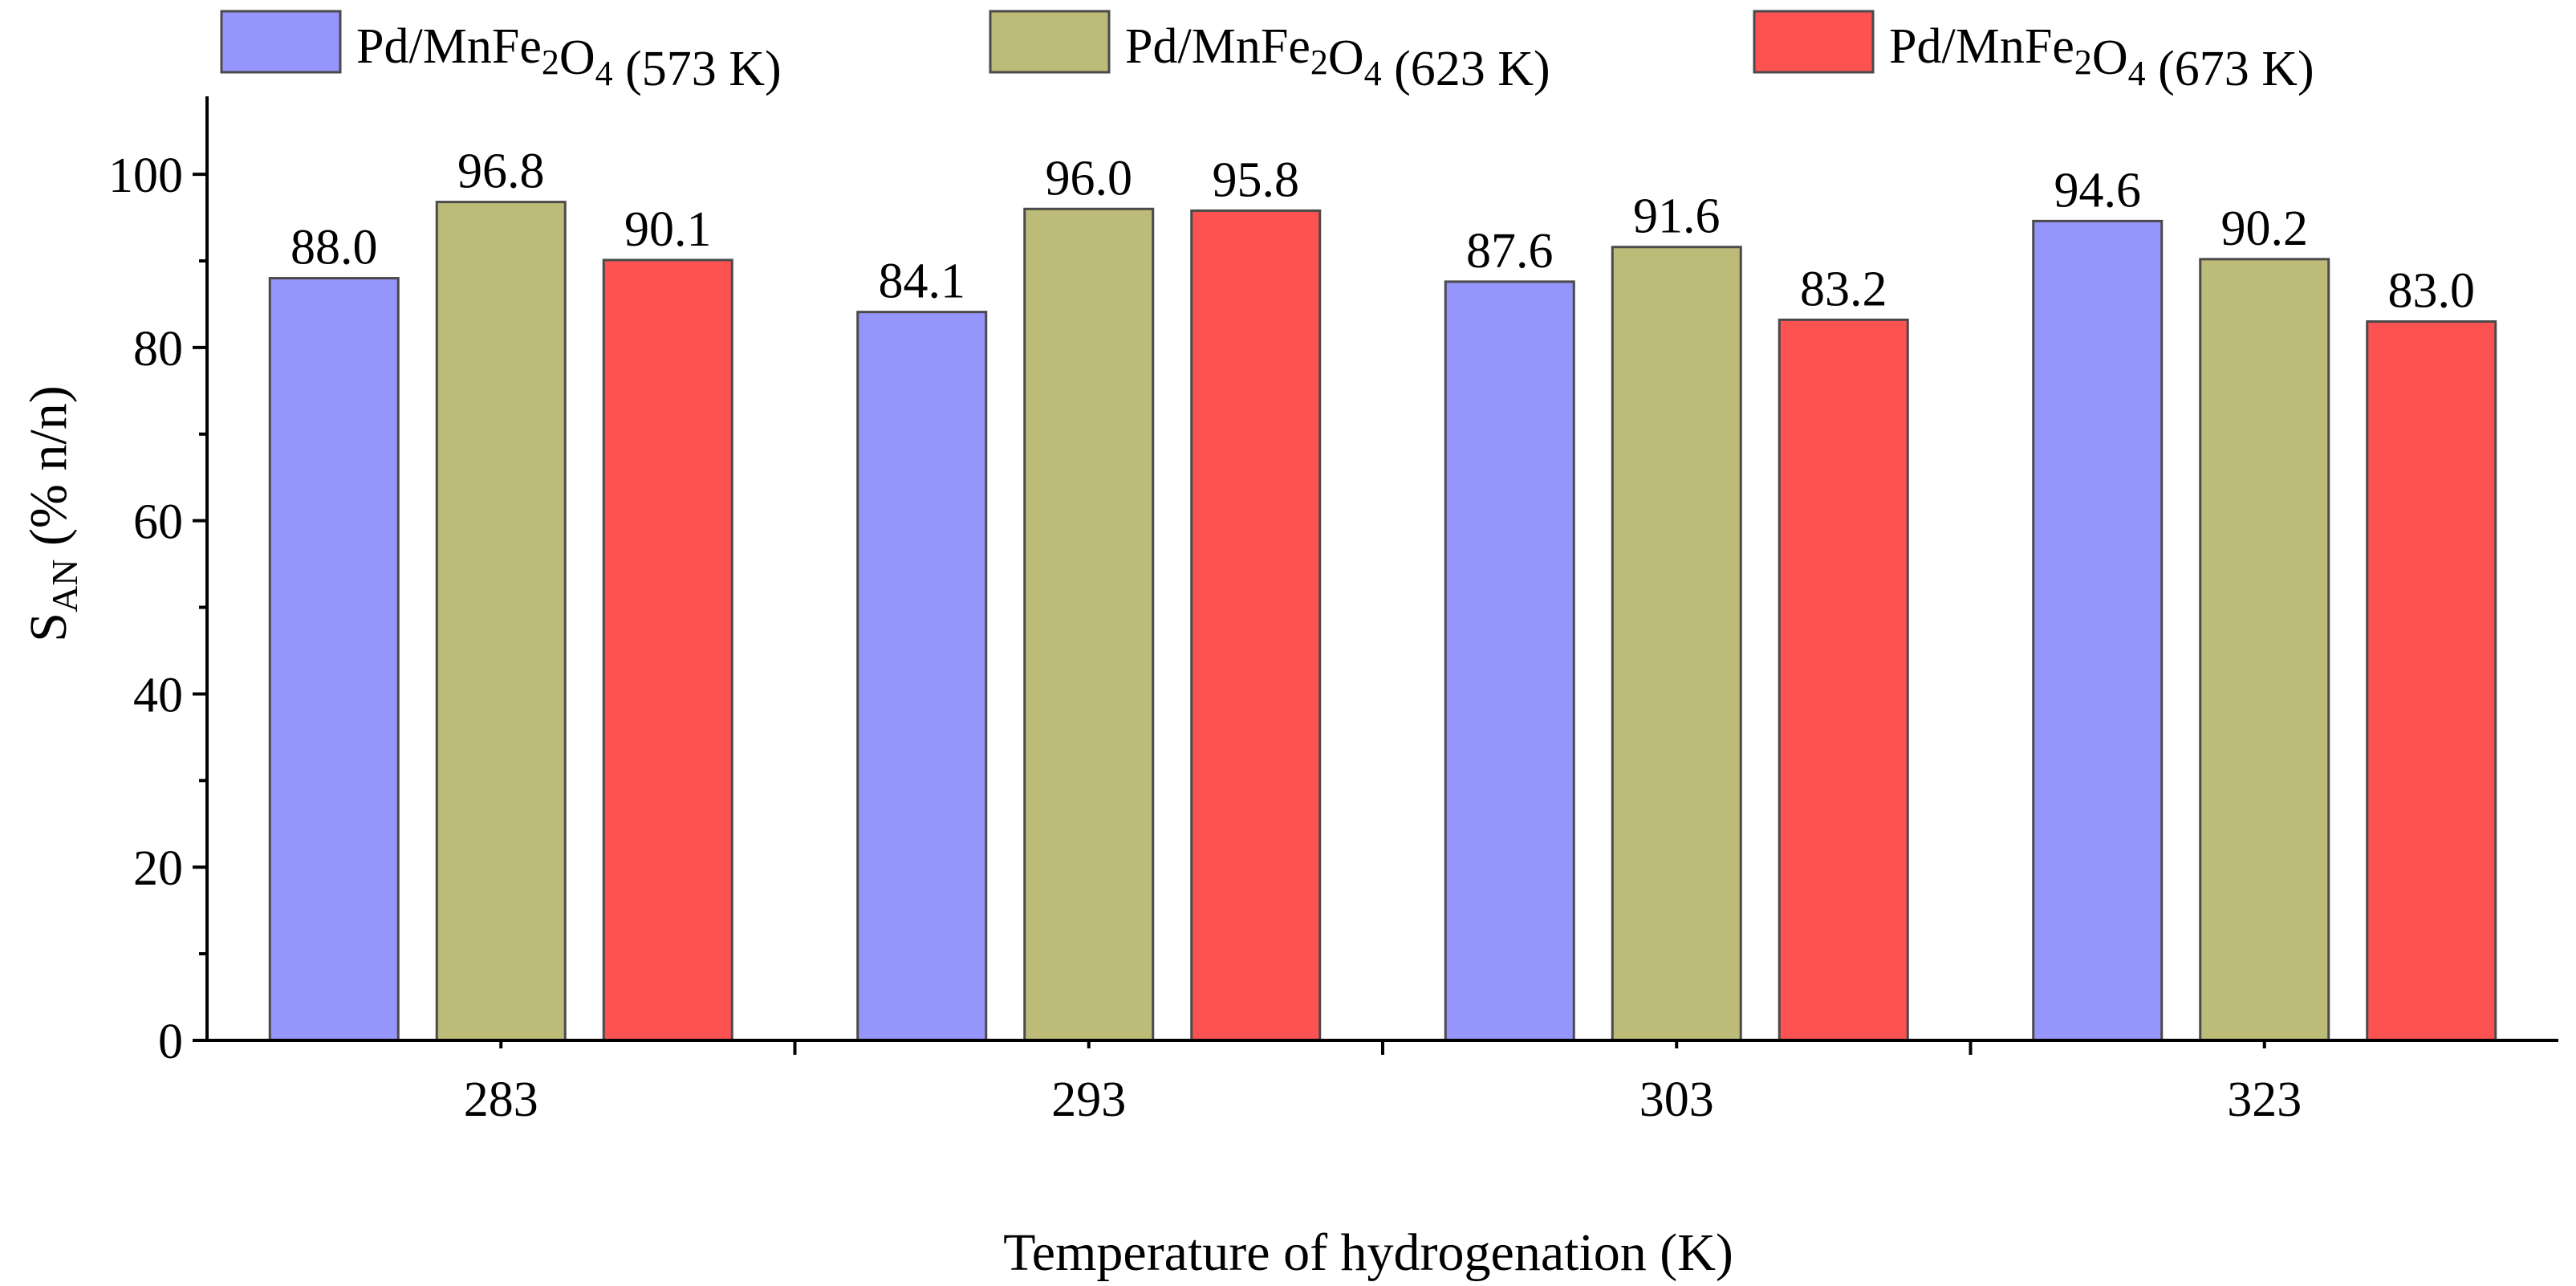 The width and height of the screenshot is (2576, 1286). I want to click on bar-value-label: 84.1, so click(923, 281).